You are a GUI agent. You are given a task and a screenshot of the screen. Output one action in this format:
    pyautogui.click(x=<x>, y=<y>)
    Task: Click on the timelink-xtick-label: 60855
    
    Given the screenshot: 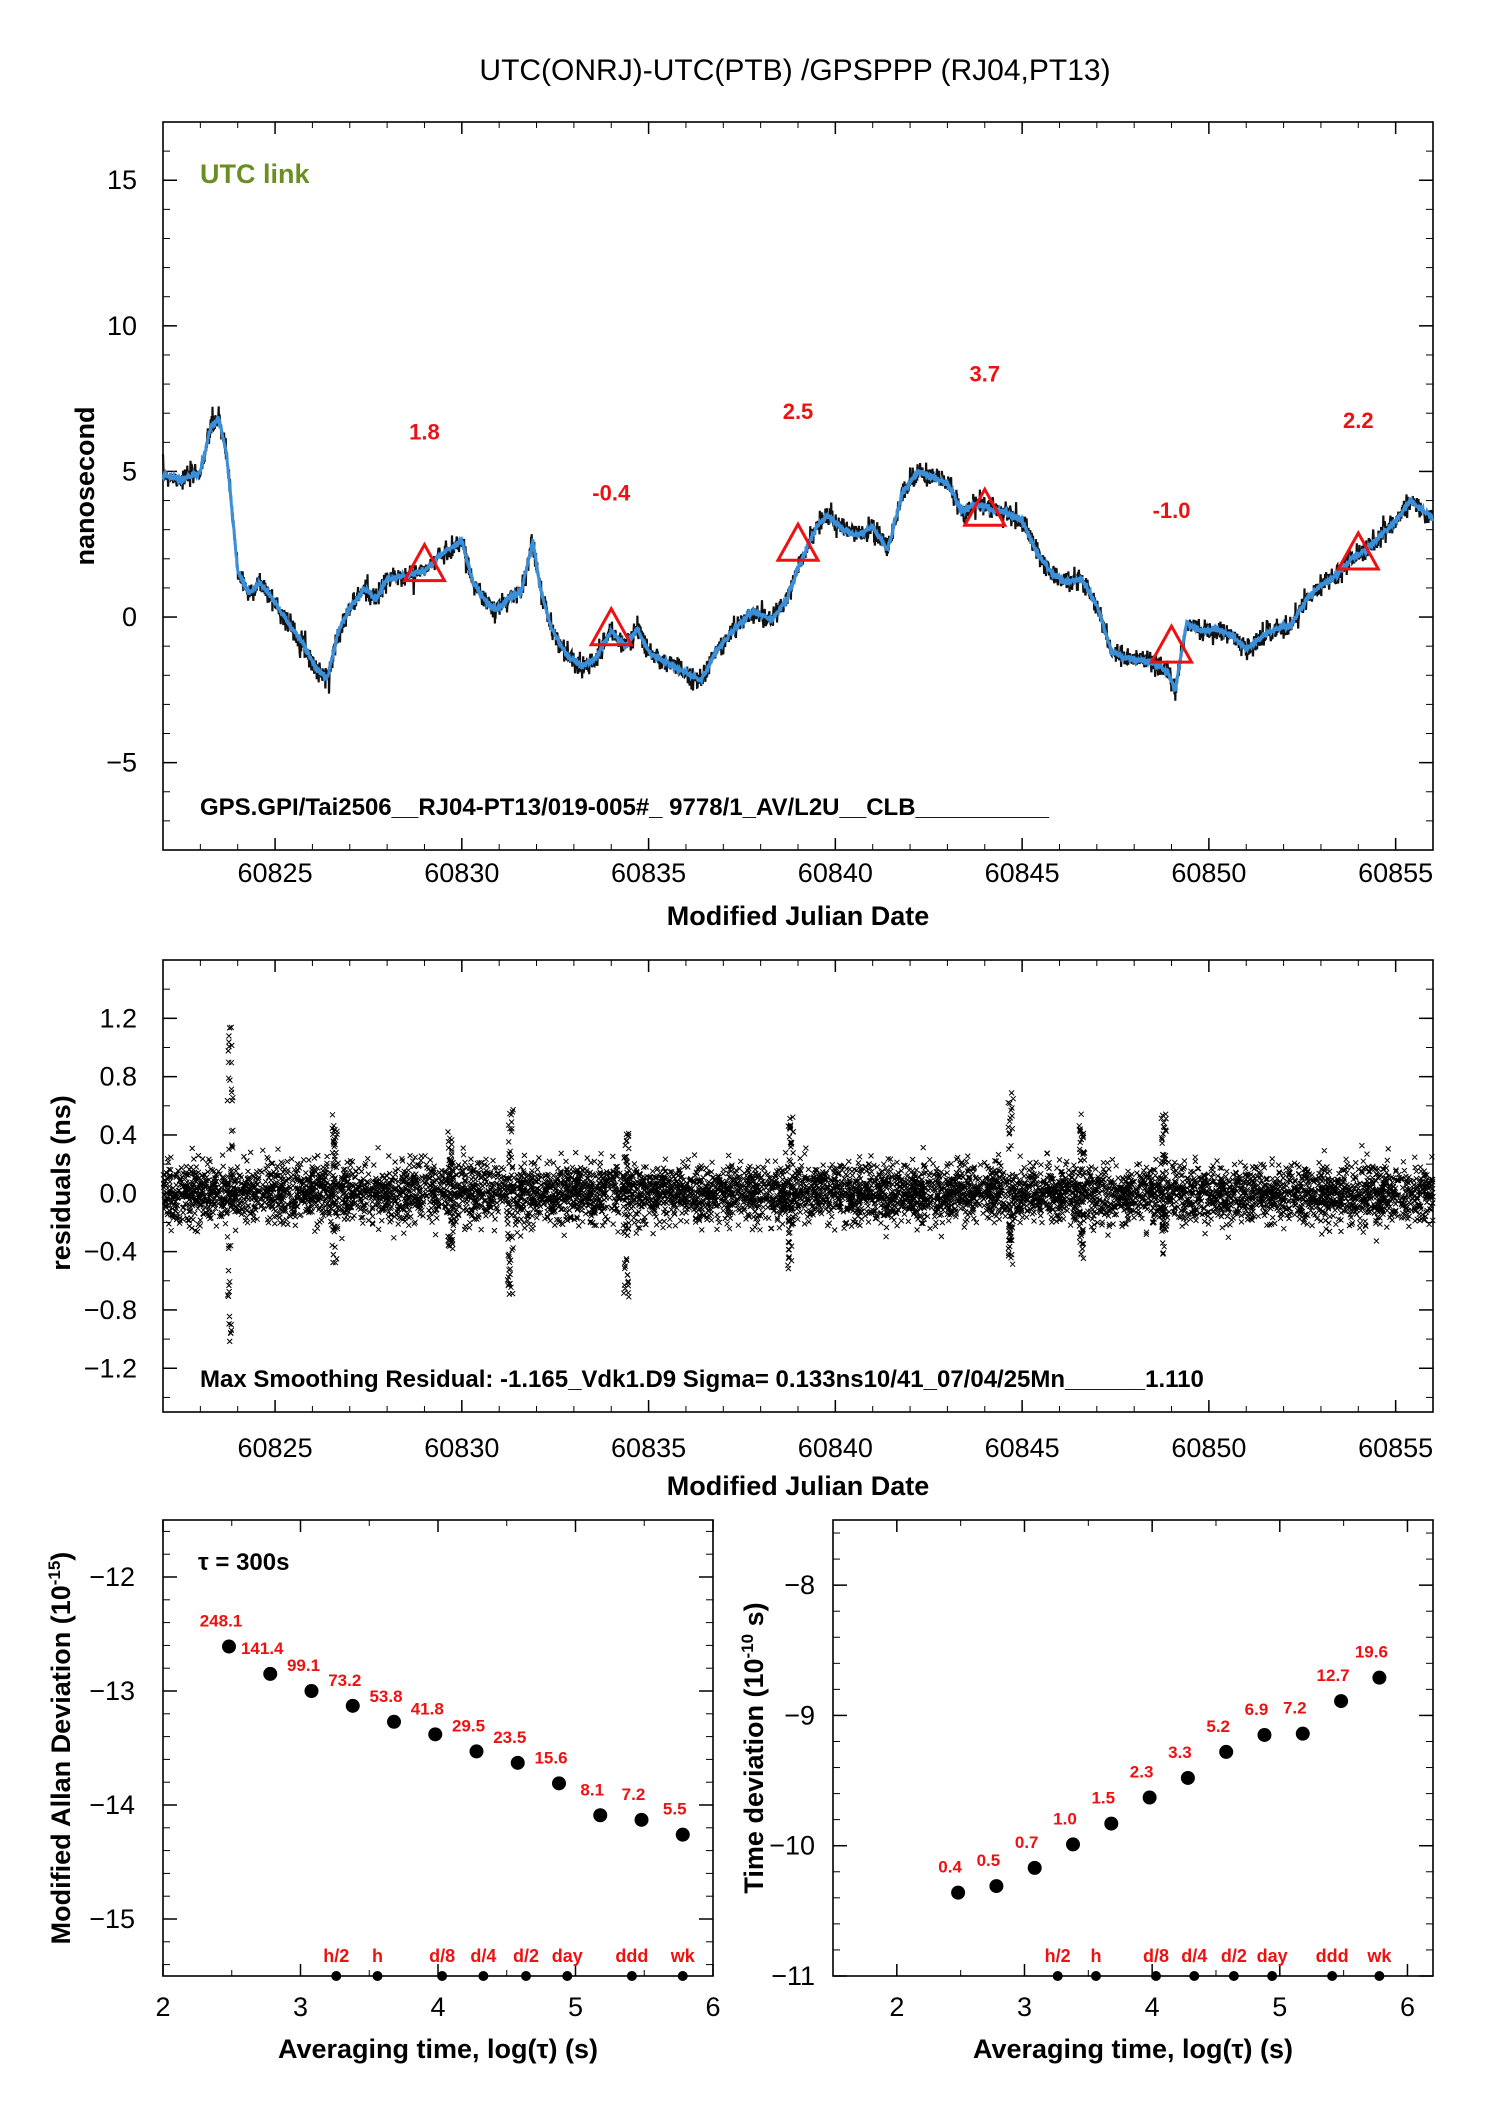 What is the action you would take?
    pyautogui.click(x=1395, y=873)
    